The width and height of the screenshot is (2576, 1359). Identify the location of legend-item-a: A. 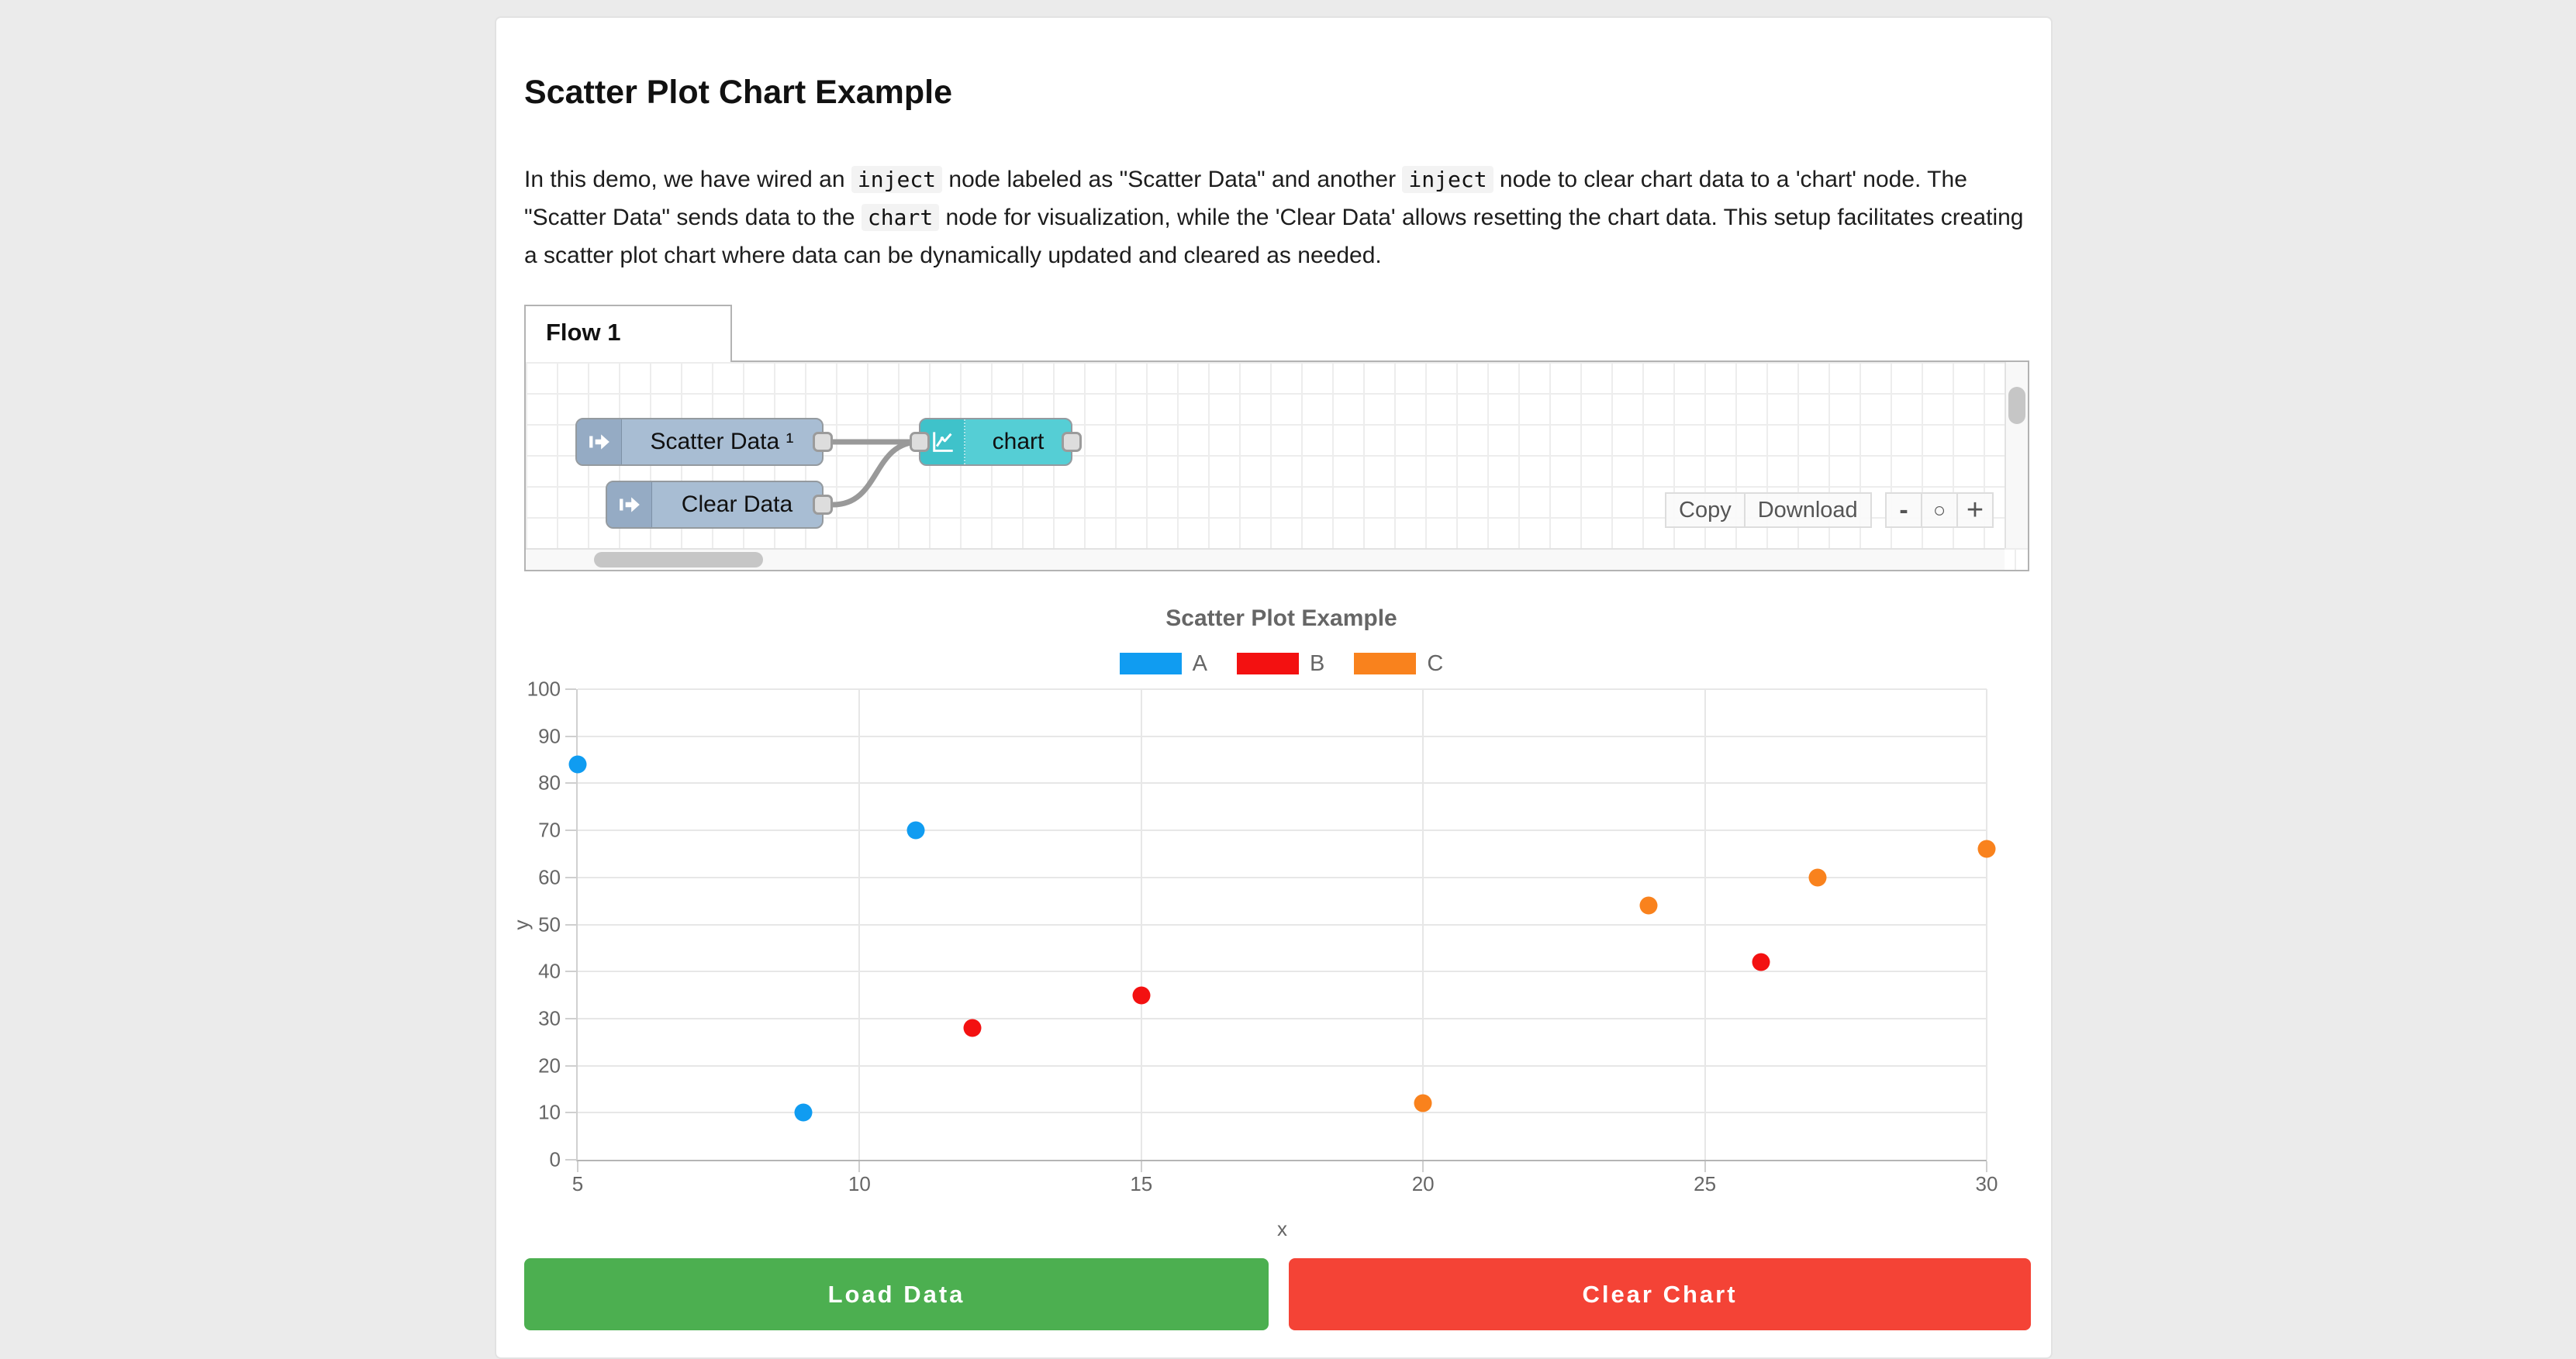
(1163, 663).